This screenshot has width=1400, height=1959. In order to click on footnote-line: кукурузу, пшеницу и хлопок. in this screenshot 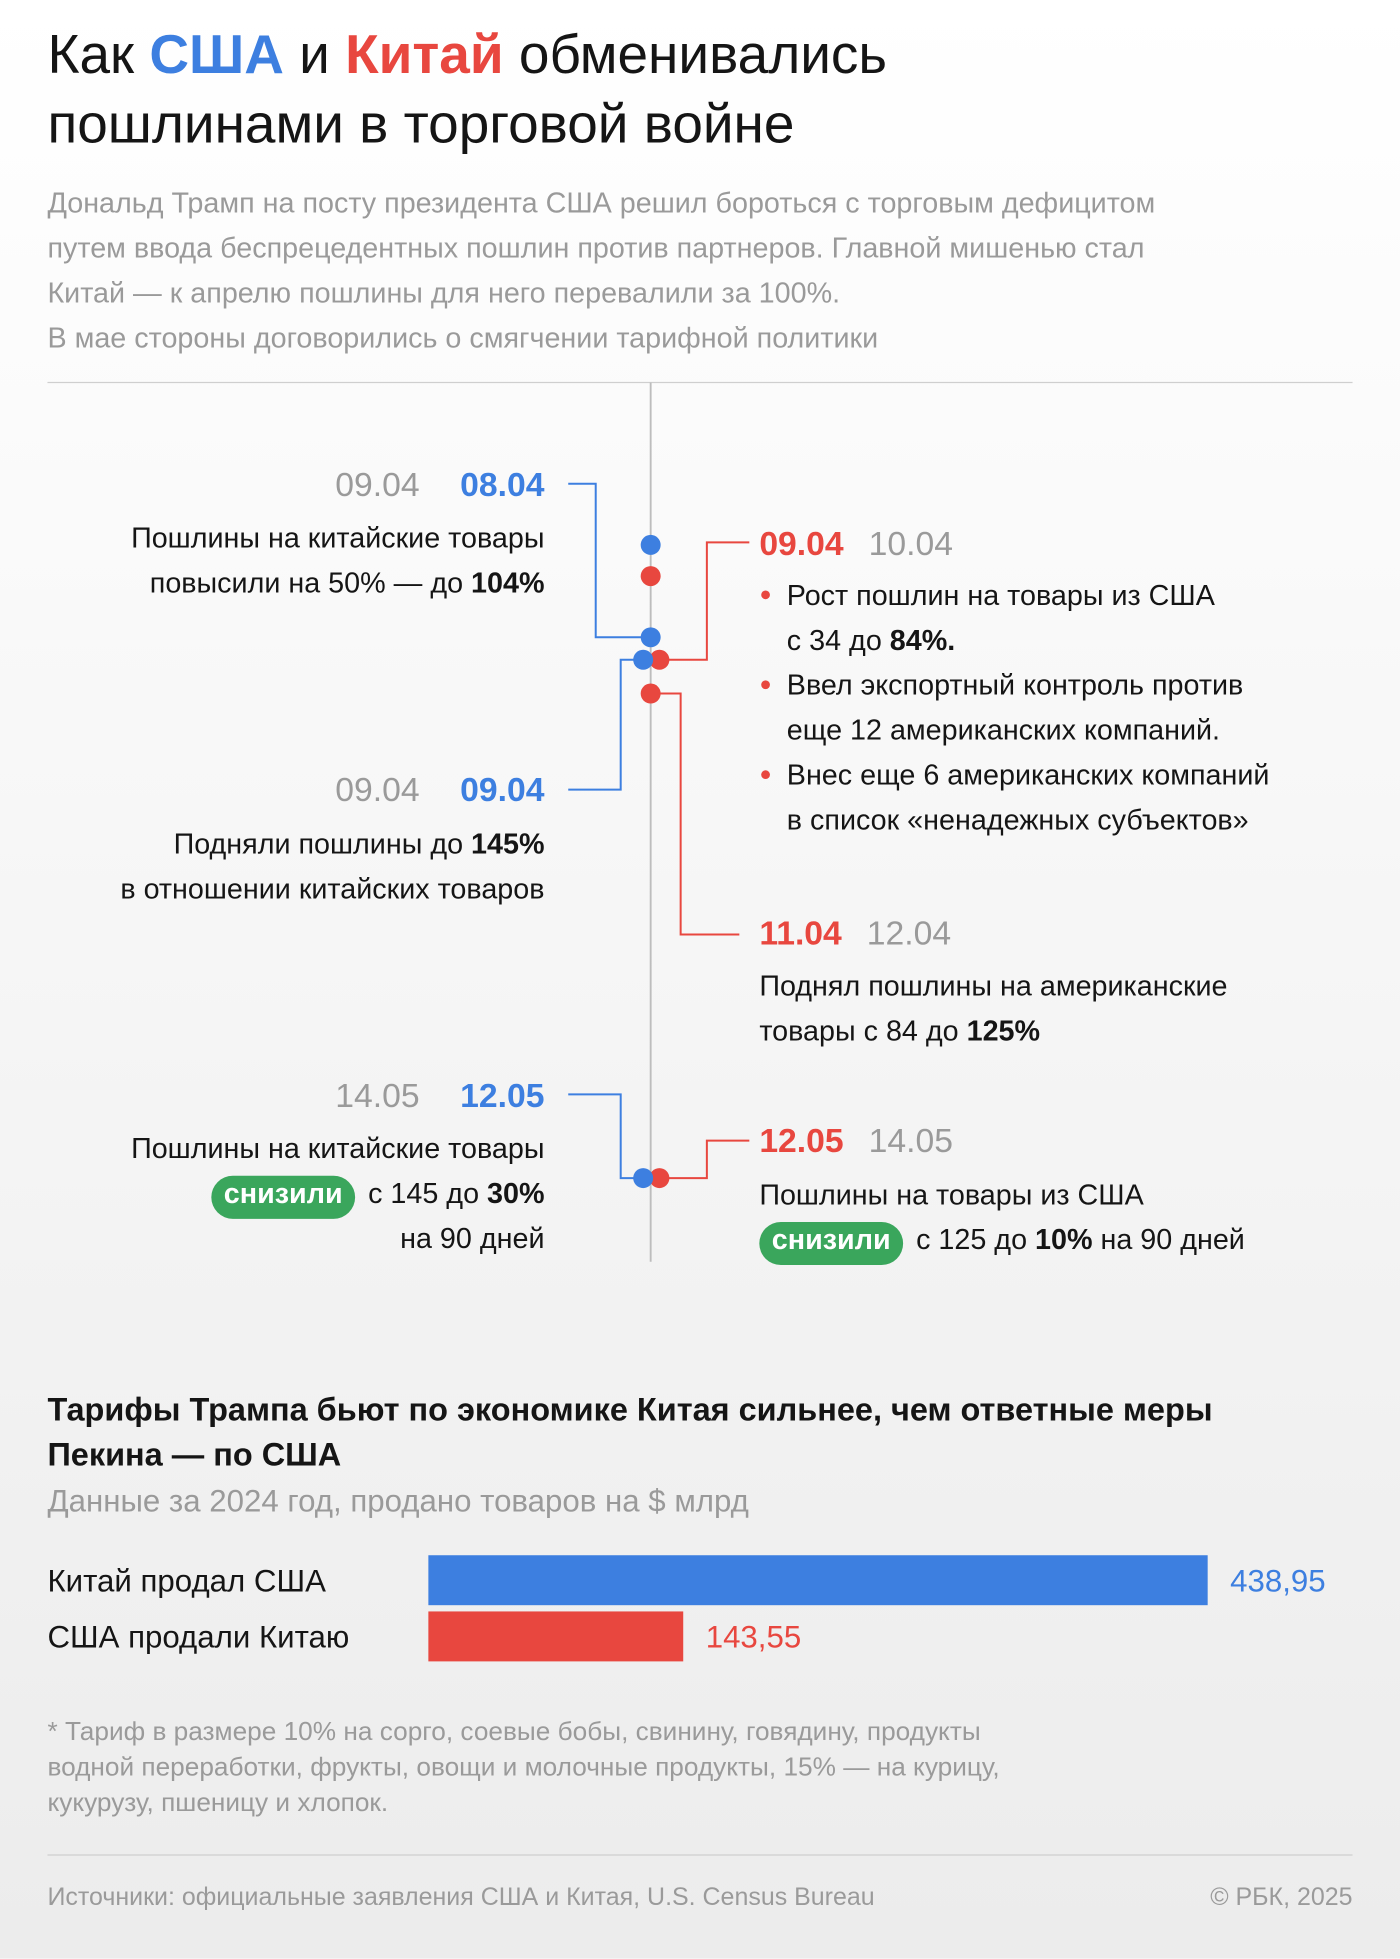, I will do `click(217, 1802)`.